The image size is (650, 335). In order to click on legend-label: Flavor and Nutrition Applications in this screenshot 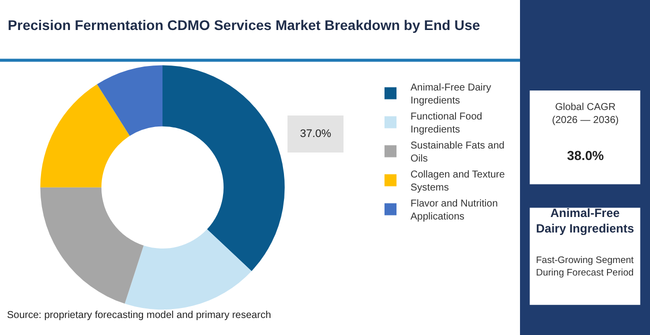, I will do `click(454, 210)`.